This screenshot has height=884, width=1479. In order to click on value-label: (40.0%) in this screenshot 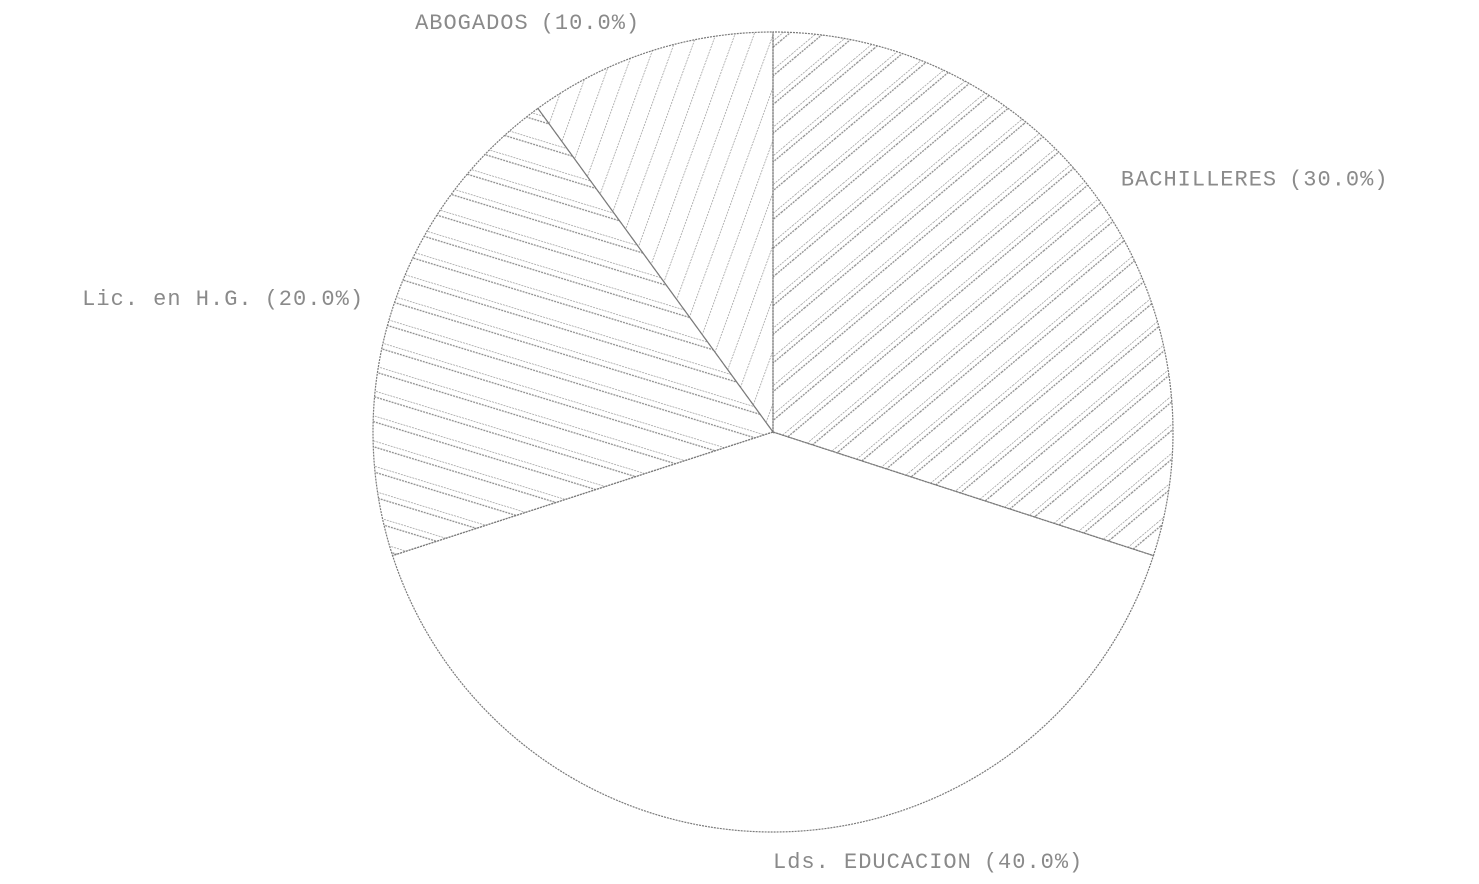, I will do `click(1033, 862)`.